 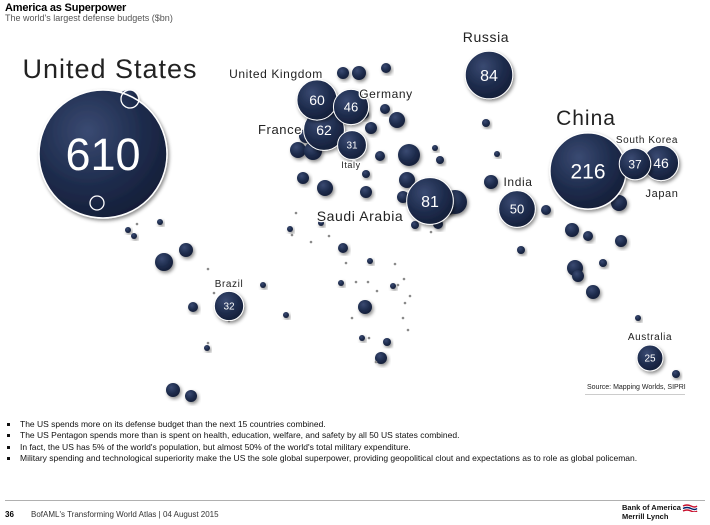 I want to click on value-label-russia: 84, so click(x=489, y=76).